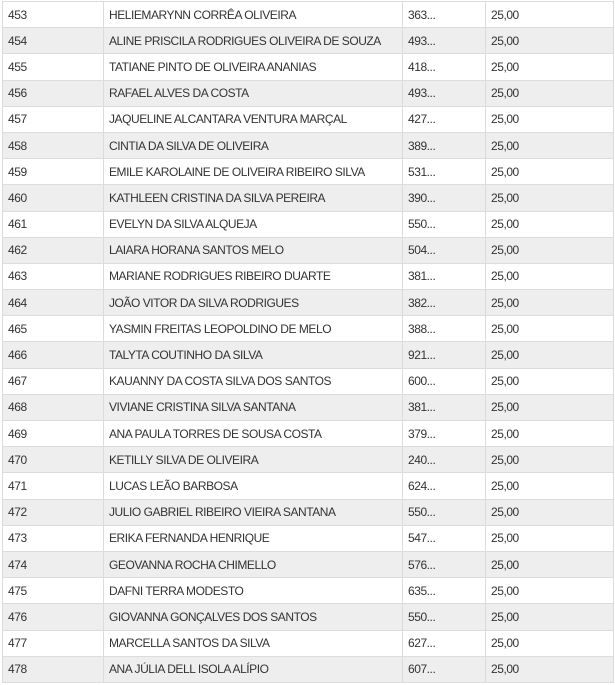 This screenshot has height=685, width=615. Describe the element at coordinates (53, 460) in the screenshot. I see `row-number: 470` at that location.